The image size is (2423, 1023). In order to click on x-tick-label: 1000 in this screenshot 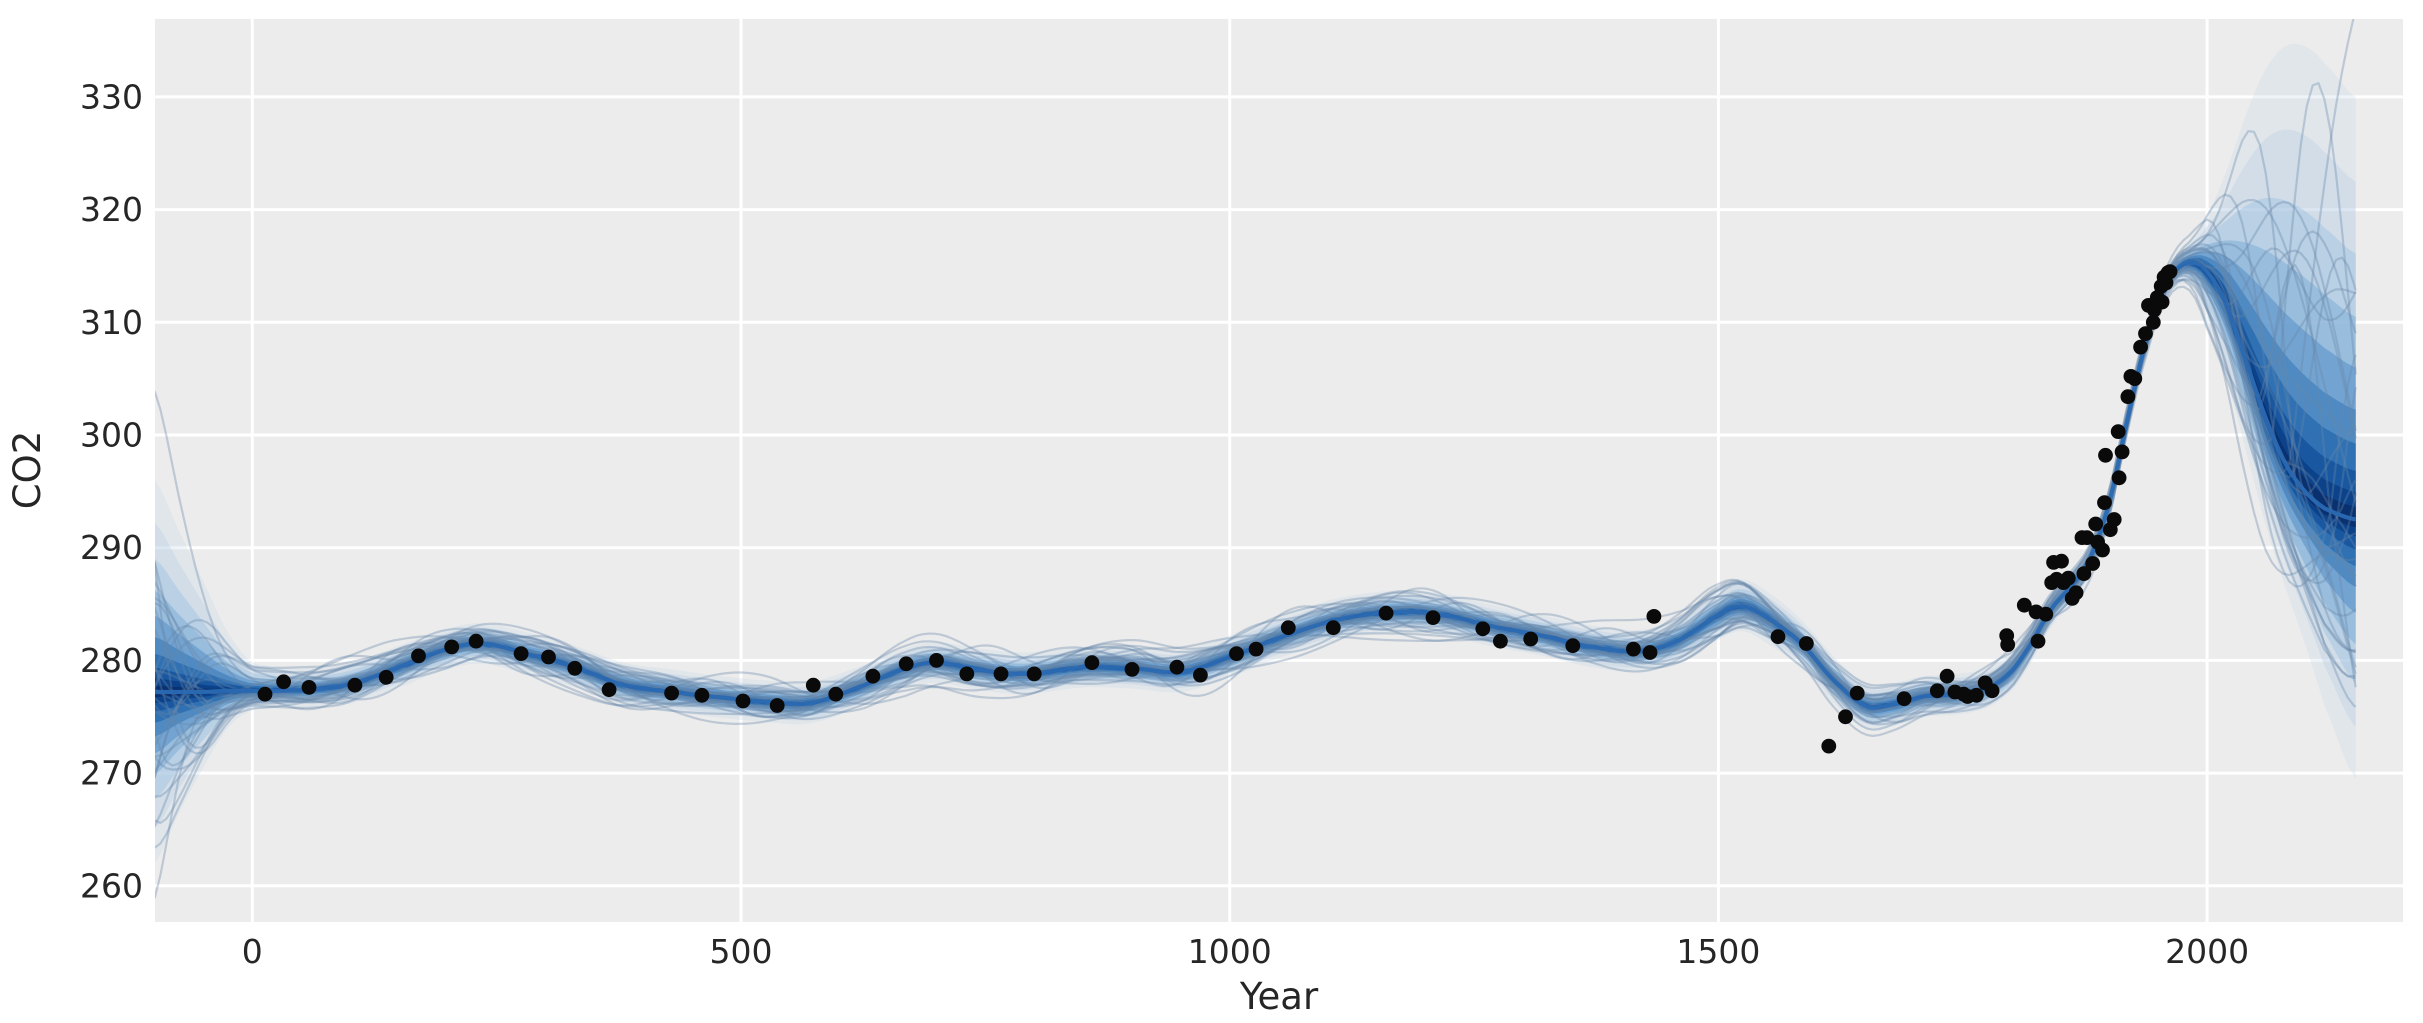, I will do `click(1230, 951)`.